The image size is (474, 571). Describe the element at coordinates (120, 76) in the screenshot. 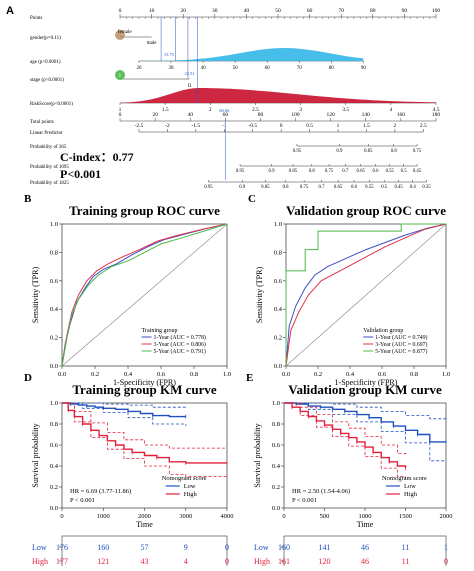

I see `stage-marker-label: I` at that location.